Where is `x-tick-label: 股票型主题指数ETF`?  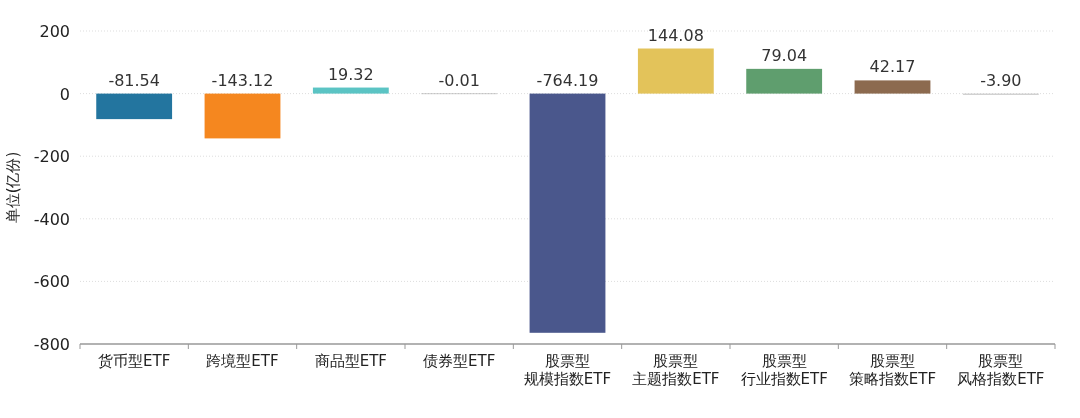
x-tick-label: 股票型主题指数ETF is located at coordinates (676, 370).